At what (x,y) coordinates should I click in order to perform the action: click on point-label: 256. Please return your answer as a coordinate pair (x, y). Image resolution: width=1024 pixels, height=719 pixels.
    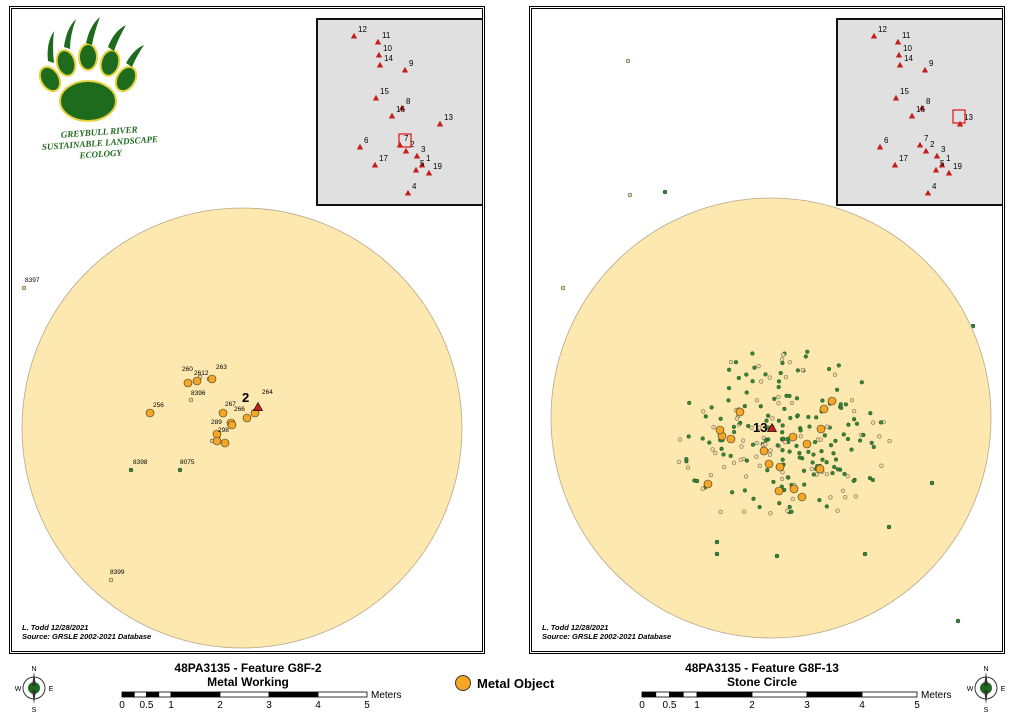
    Looking at the image, I should click on (158, 405).